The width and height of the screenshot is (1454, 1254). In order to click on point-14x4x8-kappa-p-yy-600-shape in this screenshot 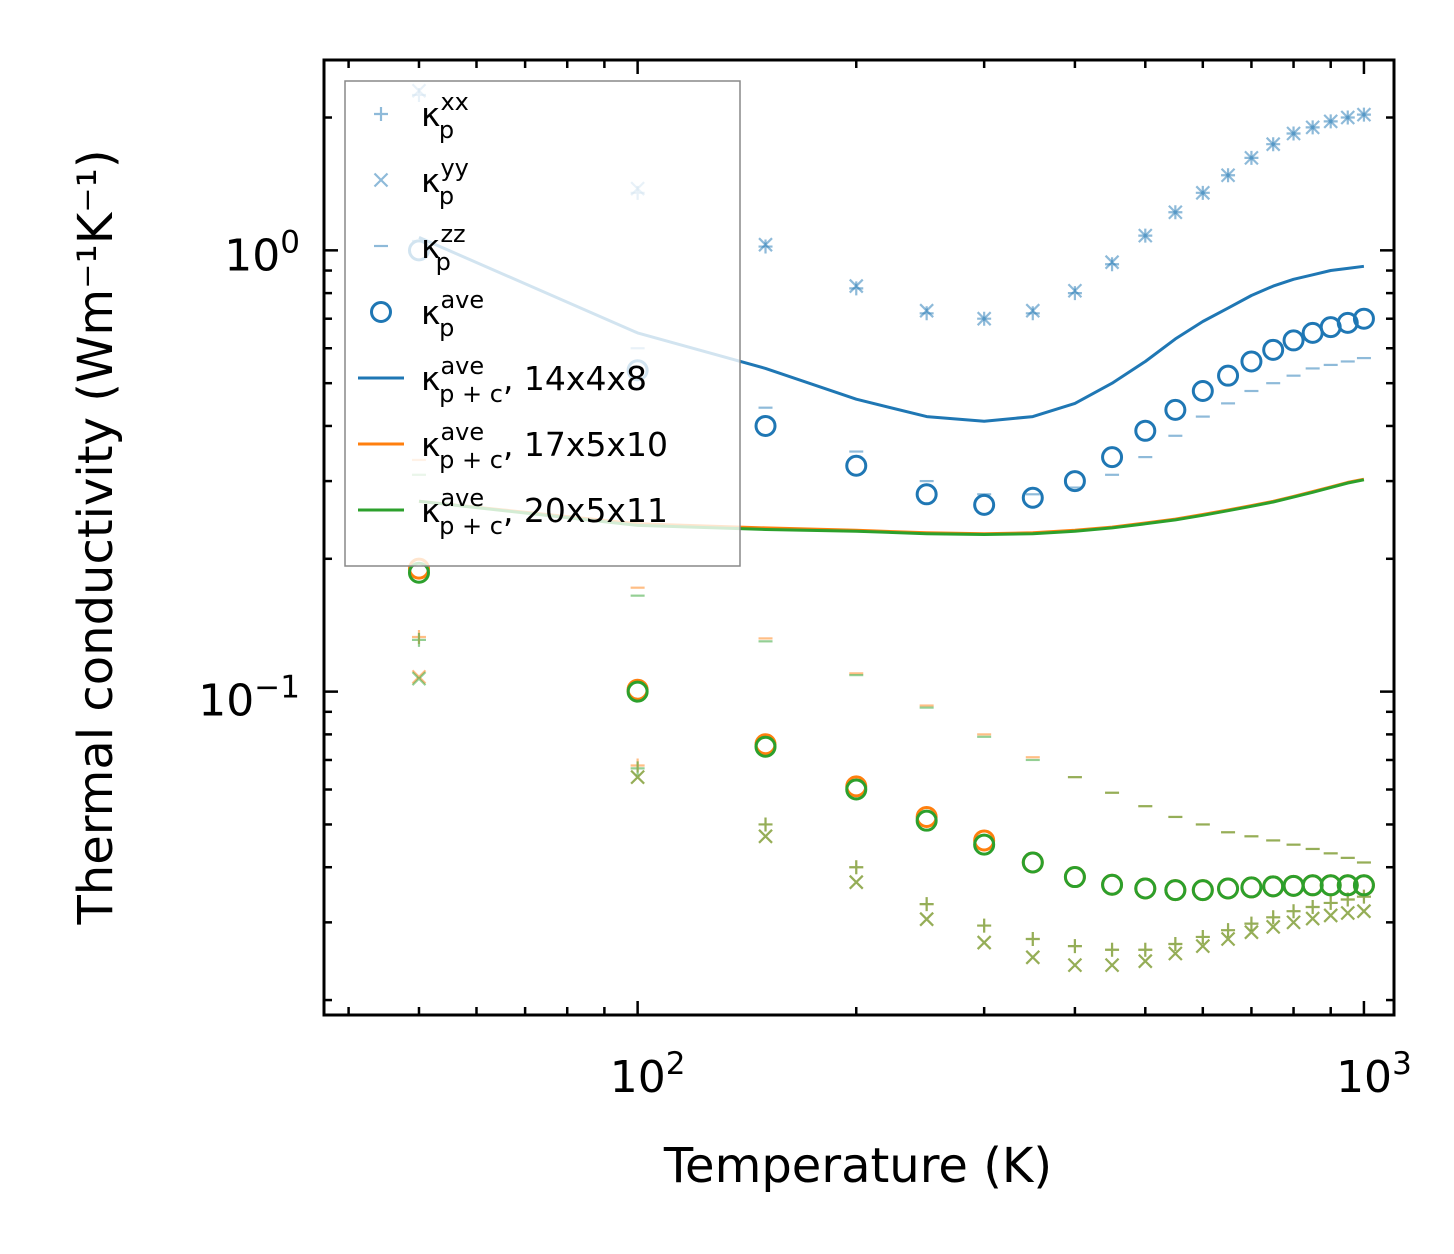, I will do `click(1203, 193)`.